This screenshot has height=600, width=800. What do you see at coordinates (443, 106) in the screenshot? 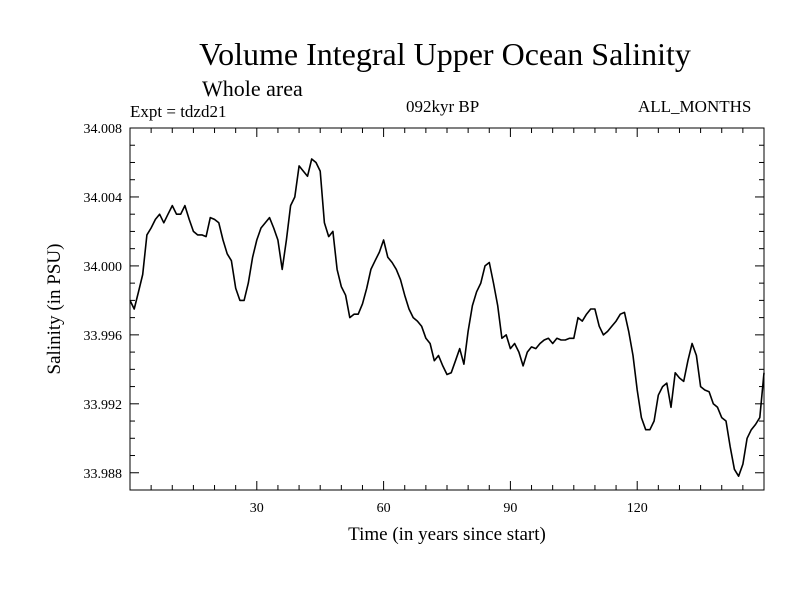
I see `period-label: 092kyr BP` at bounding box center [443, 106].